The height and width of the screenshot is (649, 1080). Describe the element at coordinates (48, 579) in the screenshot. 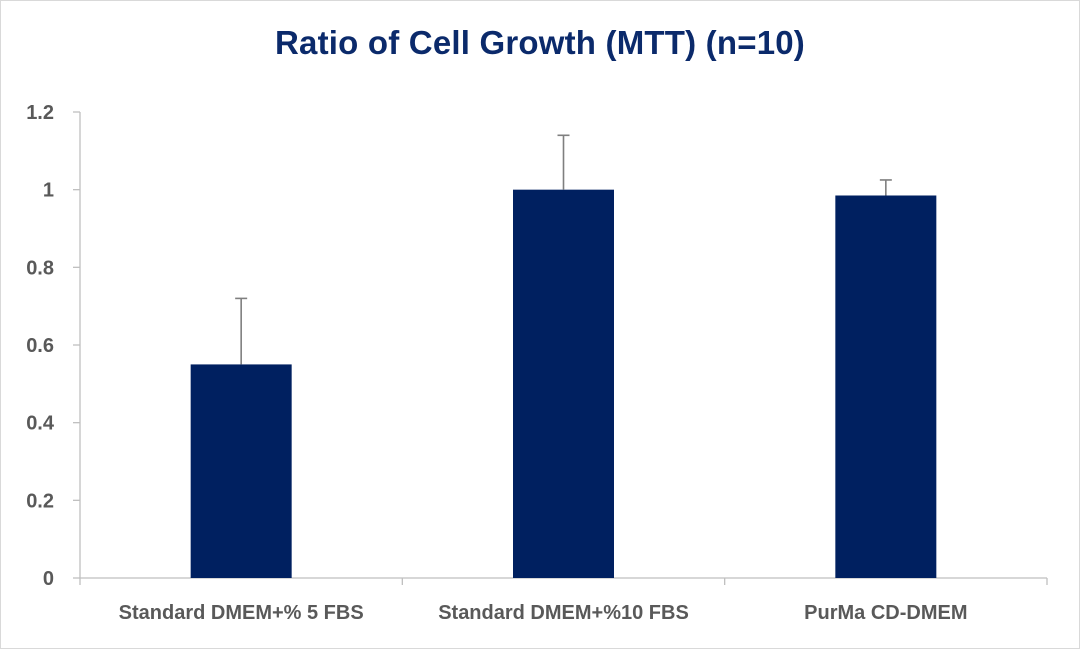

I see `y-tick-label: 0` at that location.